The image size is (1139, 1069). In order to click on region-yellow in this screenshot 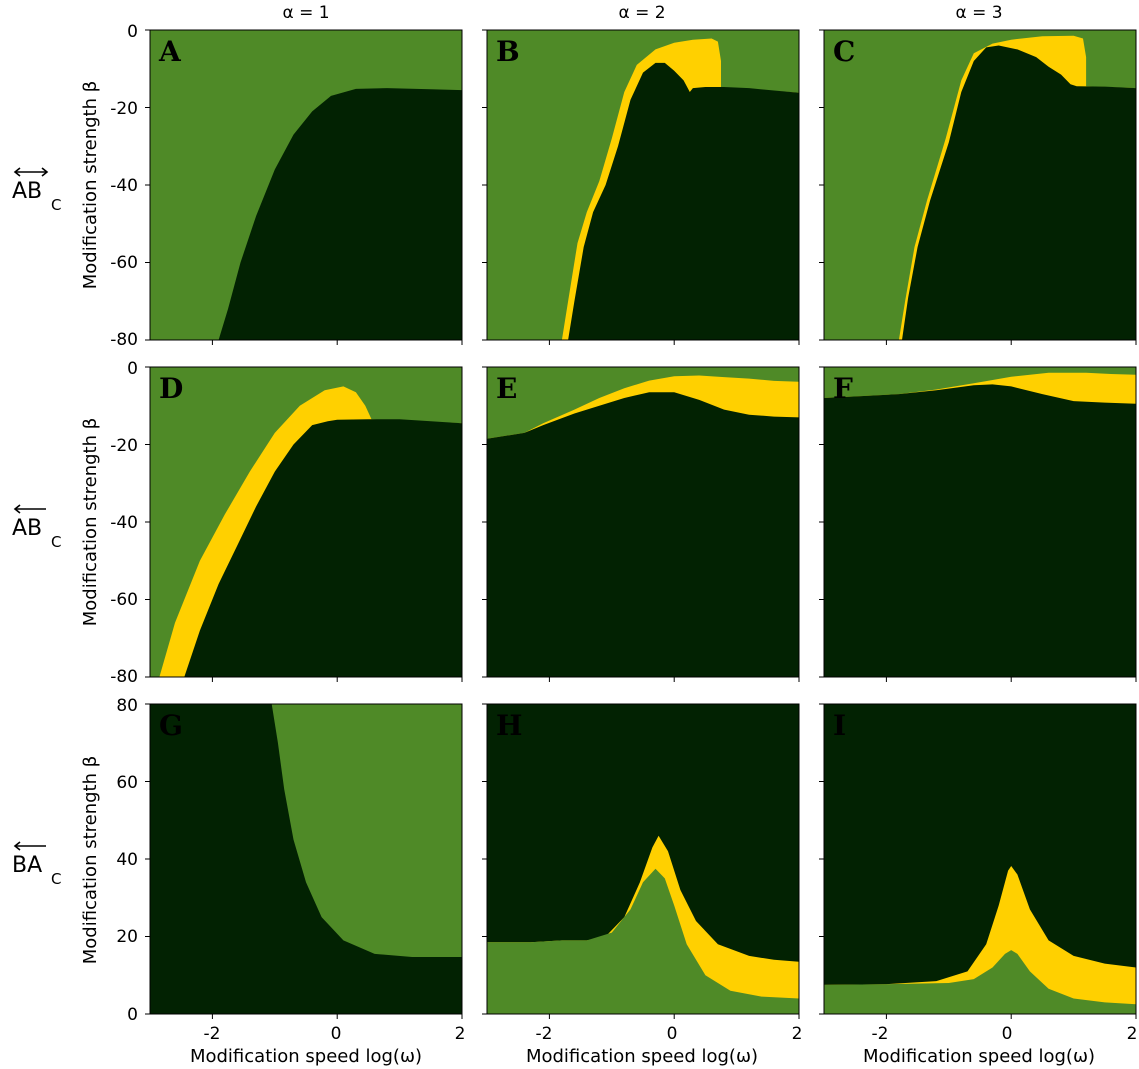, I will do `click(980, 940)`.